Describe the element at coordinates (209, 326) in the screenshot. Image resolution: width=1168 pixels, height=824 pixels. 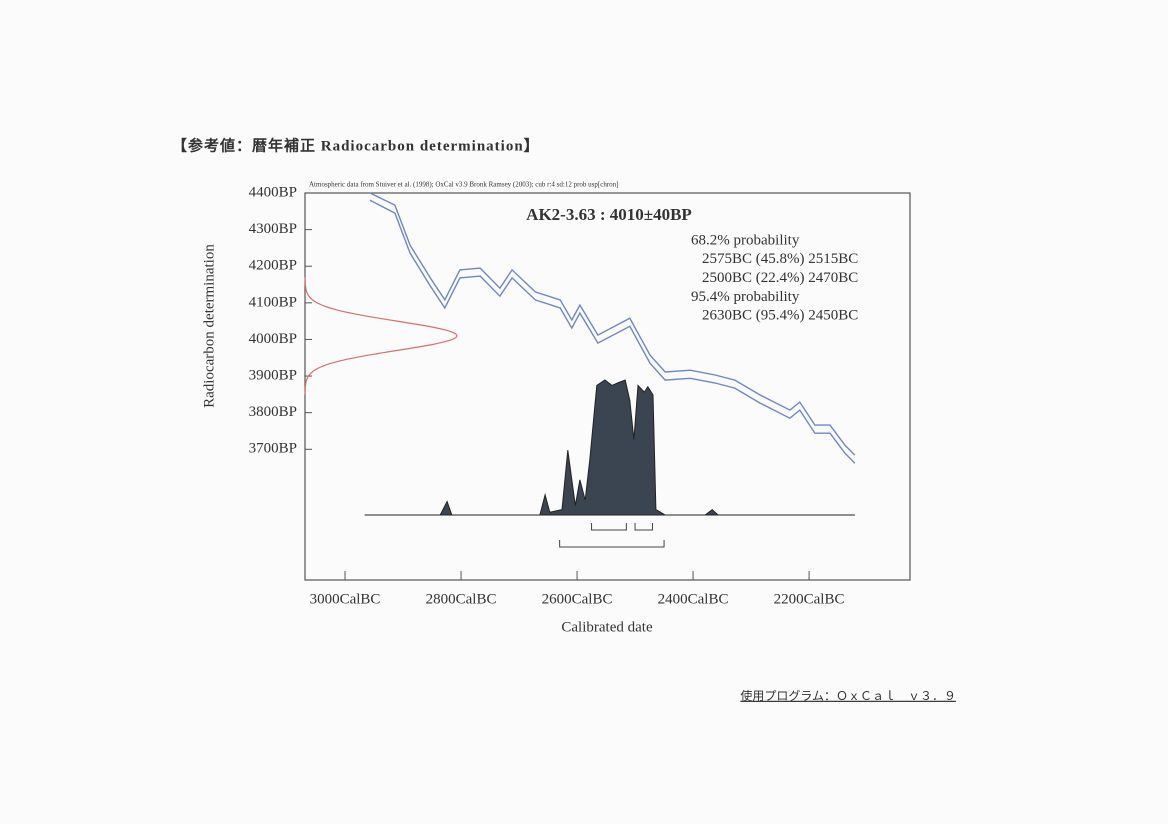
I see `y-axis-label: Radiocarbon determination` at that location.